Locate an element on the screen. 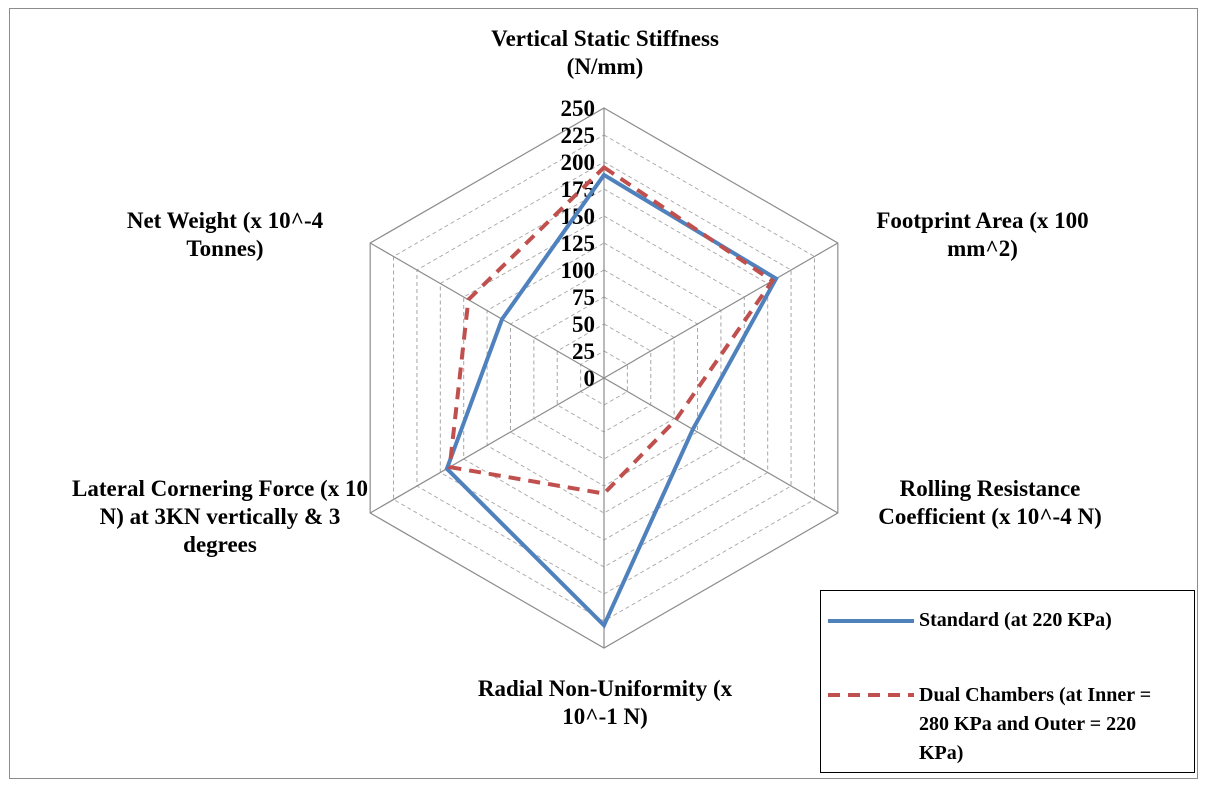 Image resolution: width=1209 pixels, height=790 pixels. legend-swatch-dual-chambers is located at coordinates (871, 695).